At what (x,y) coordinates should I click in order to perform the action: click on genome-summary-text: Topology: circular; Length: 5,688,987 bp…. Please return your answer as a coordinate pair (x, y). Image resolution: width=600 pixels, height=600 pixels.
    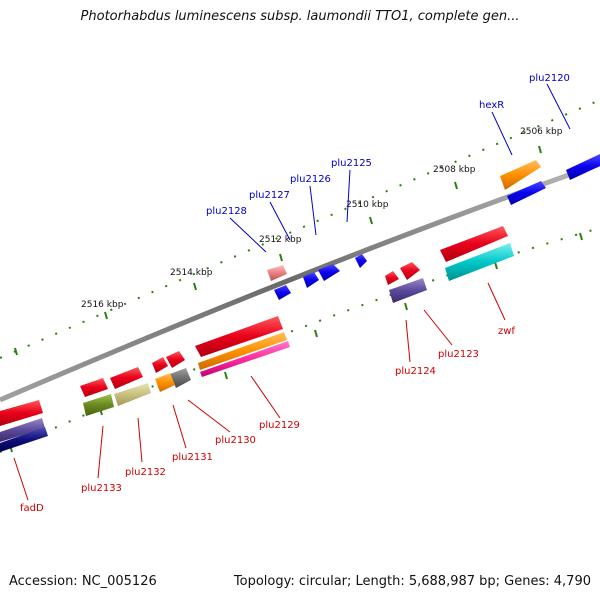
    Looking at the image, I should click on (412, 581).